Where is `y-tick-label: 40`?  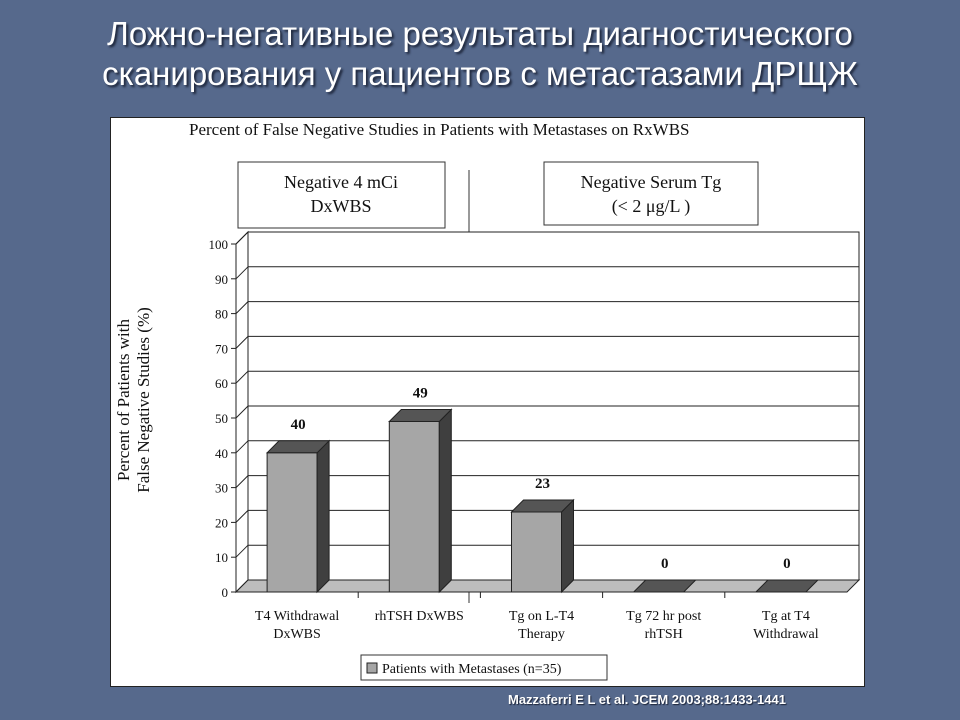 y-tick-label: 40 is located at coordinates (221, 453).